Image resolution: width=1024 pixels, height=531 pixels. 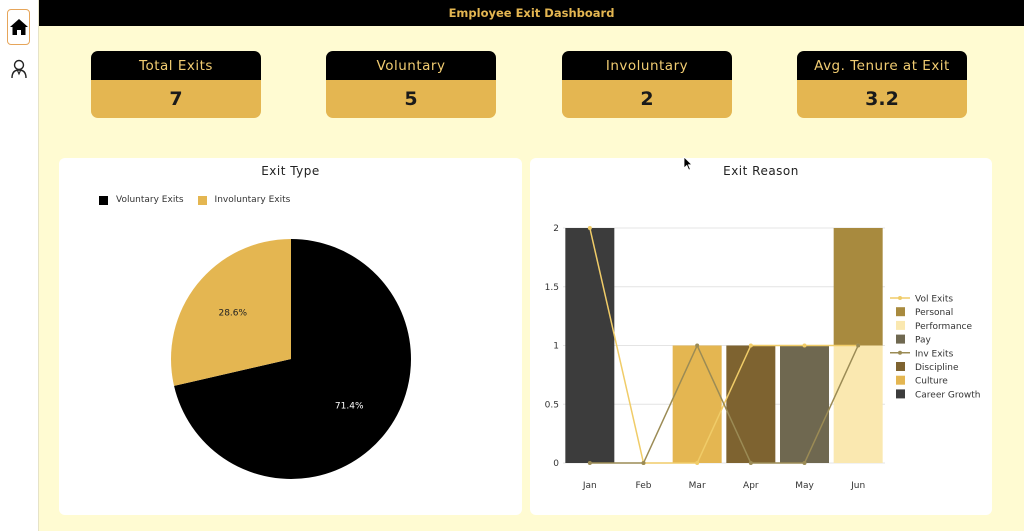 I want to click on employee-nav-button, so click(x=18, y=69).